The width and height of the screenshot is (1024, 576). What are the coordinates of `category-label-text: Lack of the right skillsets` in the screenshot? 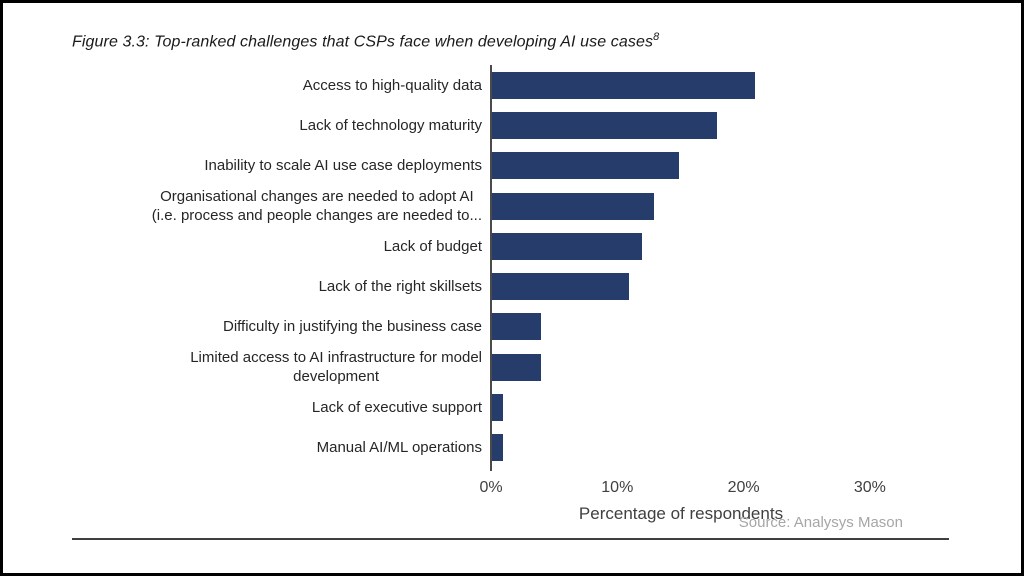 It's located at (400, 287).